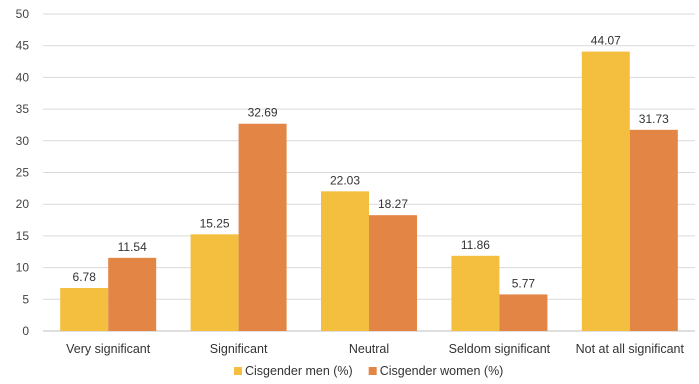 The width and height of the screenshot is (699, 384). Describe the element at coordinates (23, 109) in the screenshot. I see `y-tick-label: 35` at that location.